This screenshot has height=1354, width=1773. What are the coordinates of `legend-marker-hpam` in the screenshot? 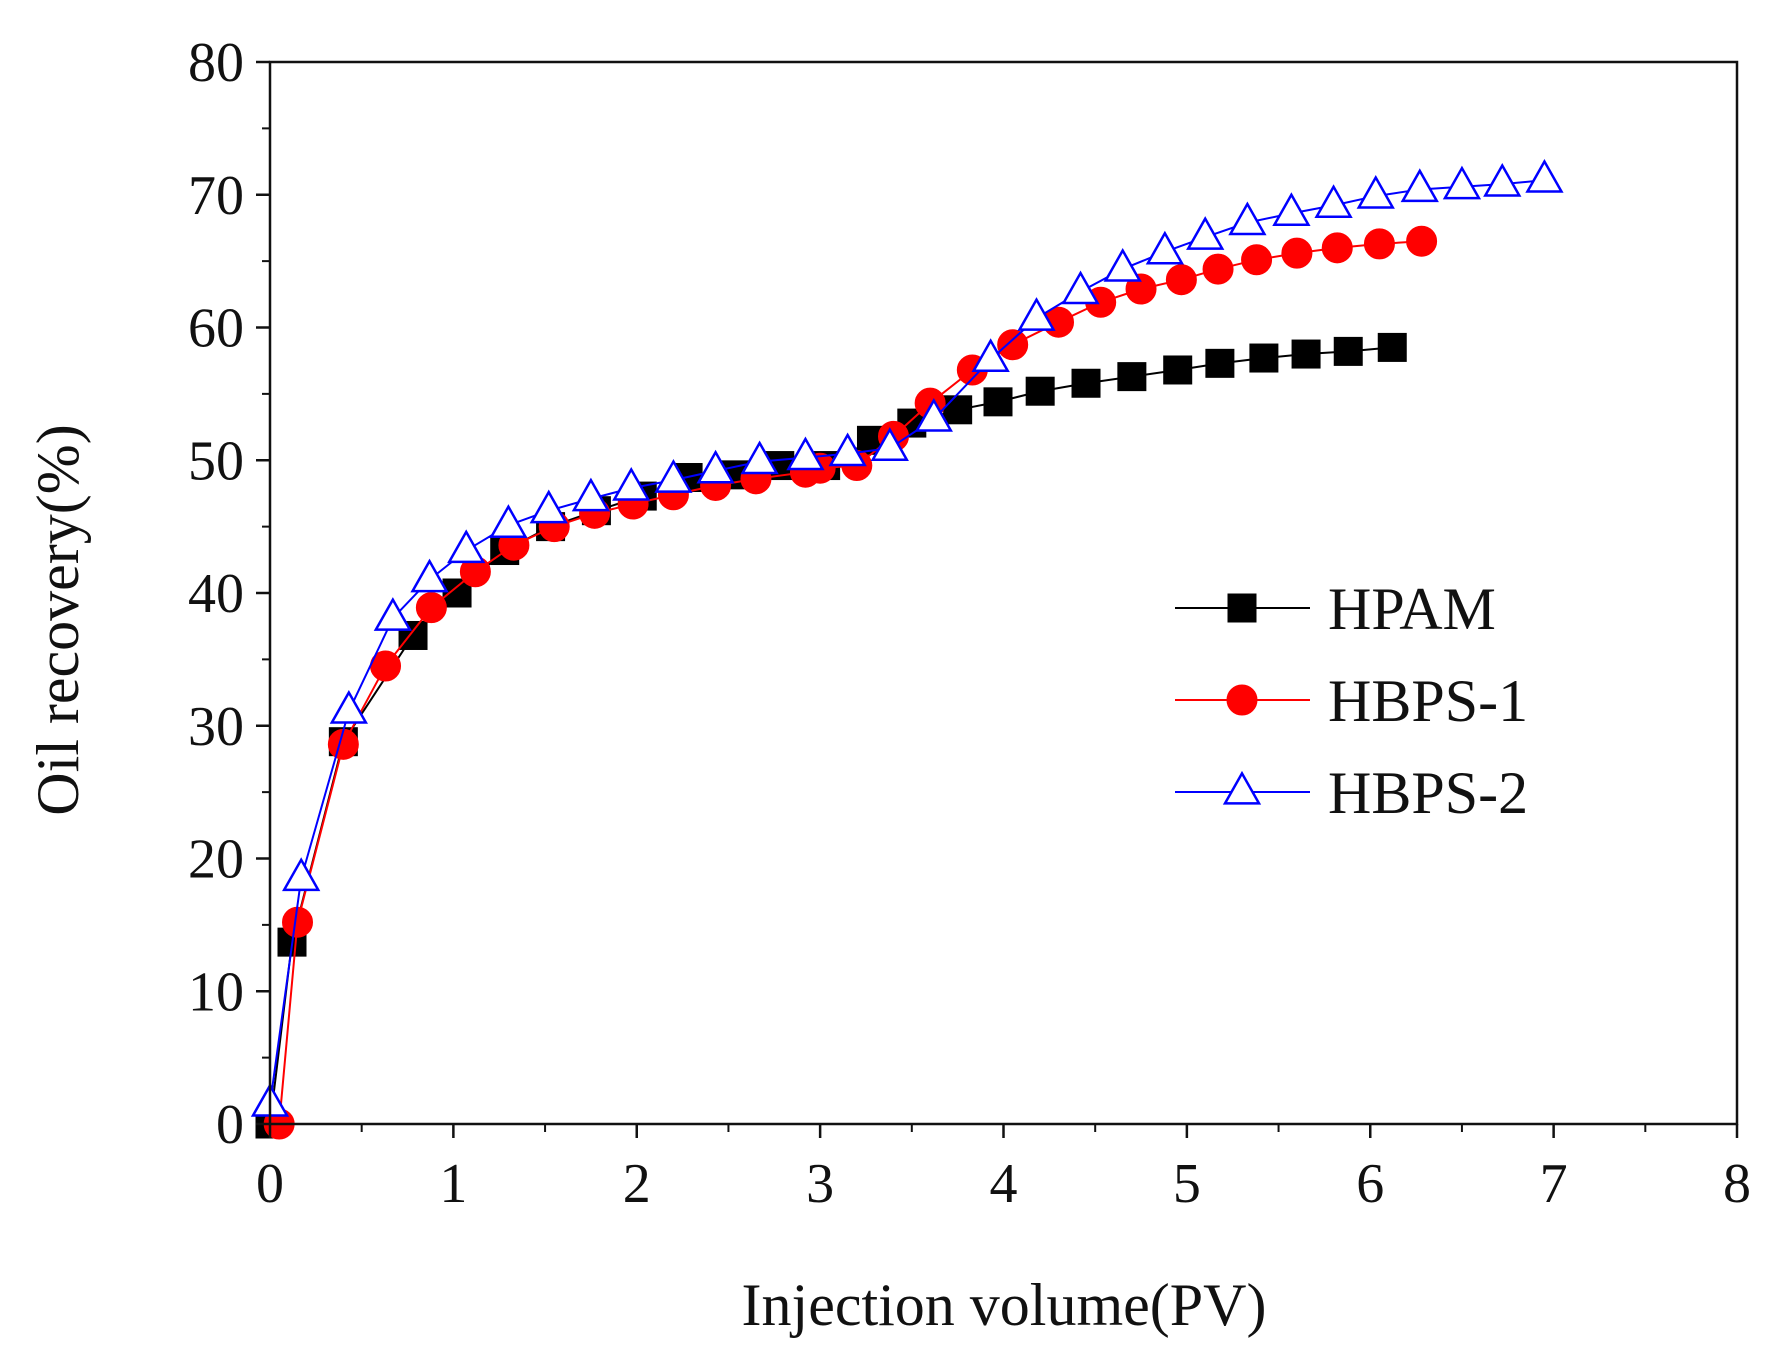 It's located at (1242, 608).